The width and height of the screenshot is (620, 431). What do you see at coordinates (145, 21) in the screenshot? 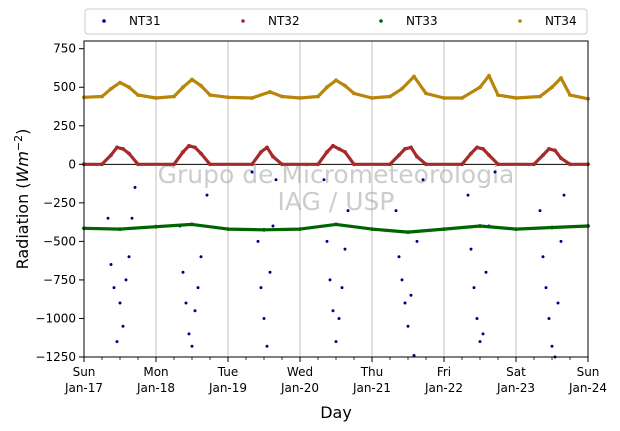
I see `legend-label-NT31: NT31` at bounding box center [145, 21].